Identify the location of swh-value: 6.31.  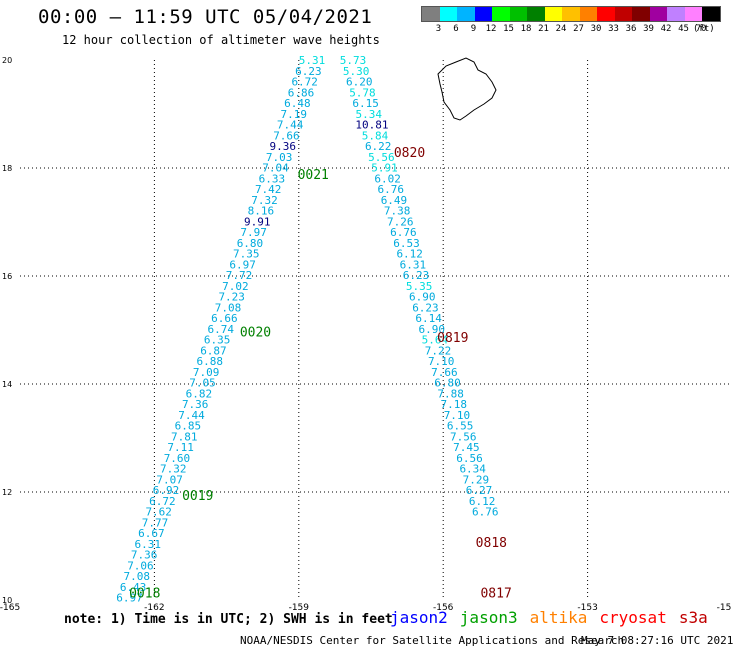
(148, 544).